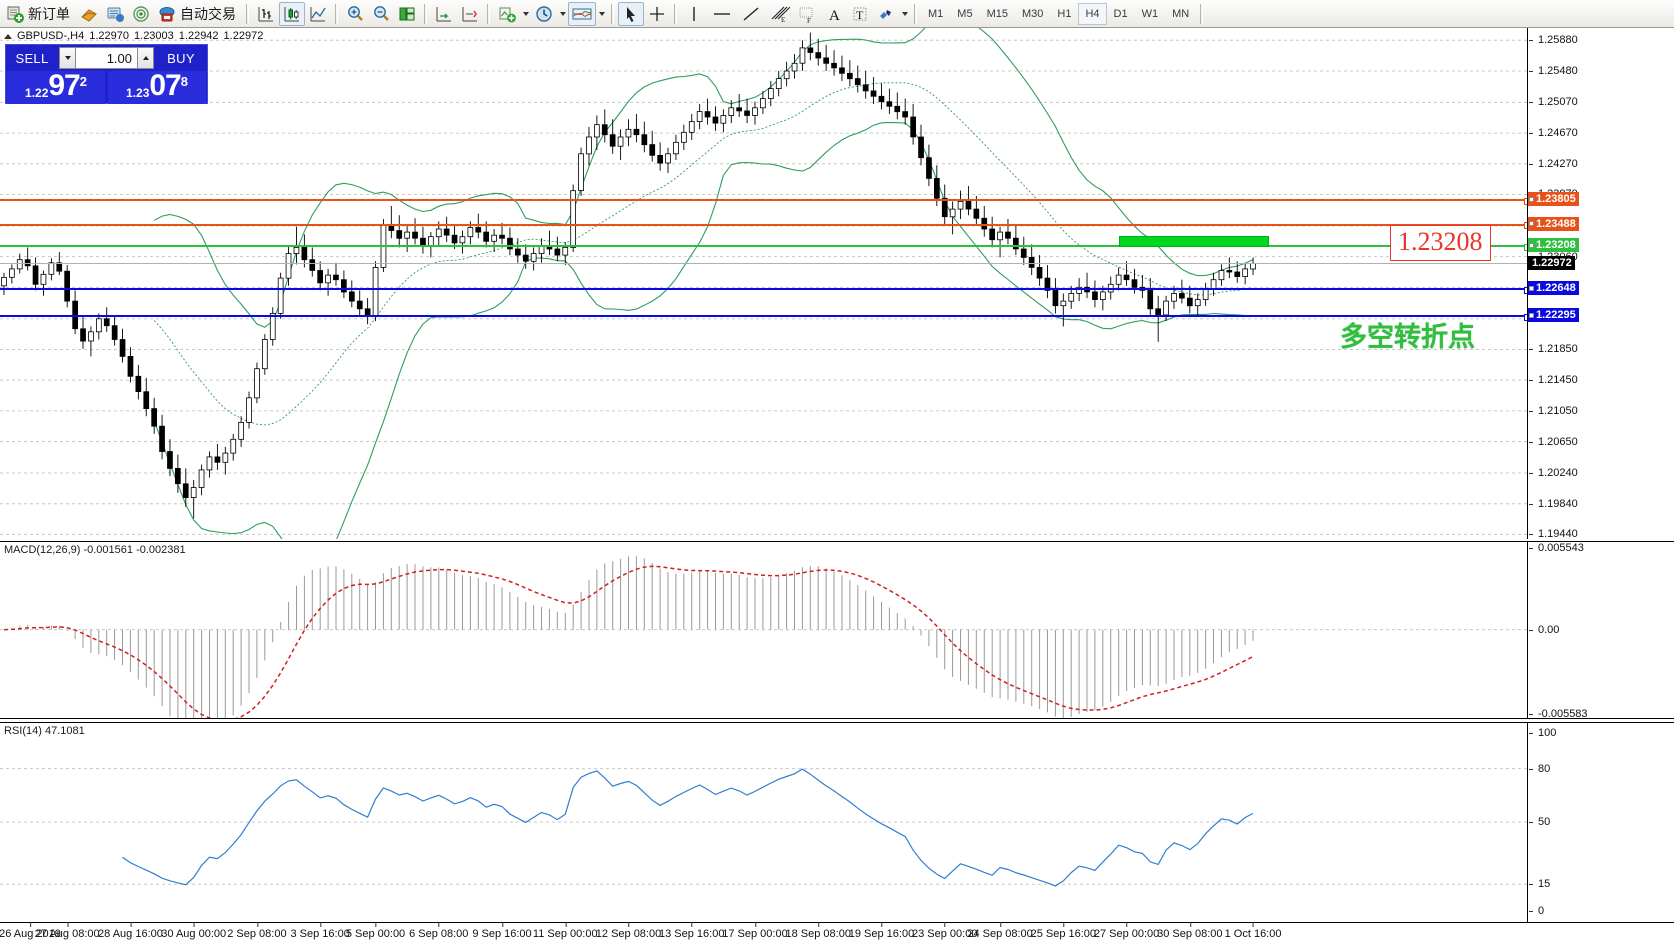 The image size is (1674, 949). Describe the element at coordinates (631, 13) in the screenshot. I see `cursor-button` at that location.